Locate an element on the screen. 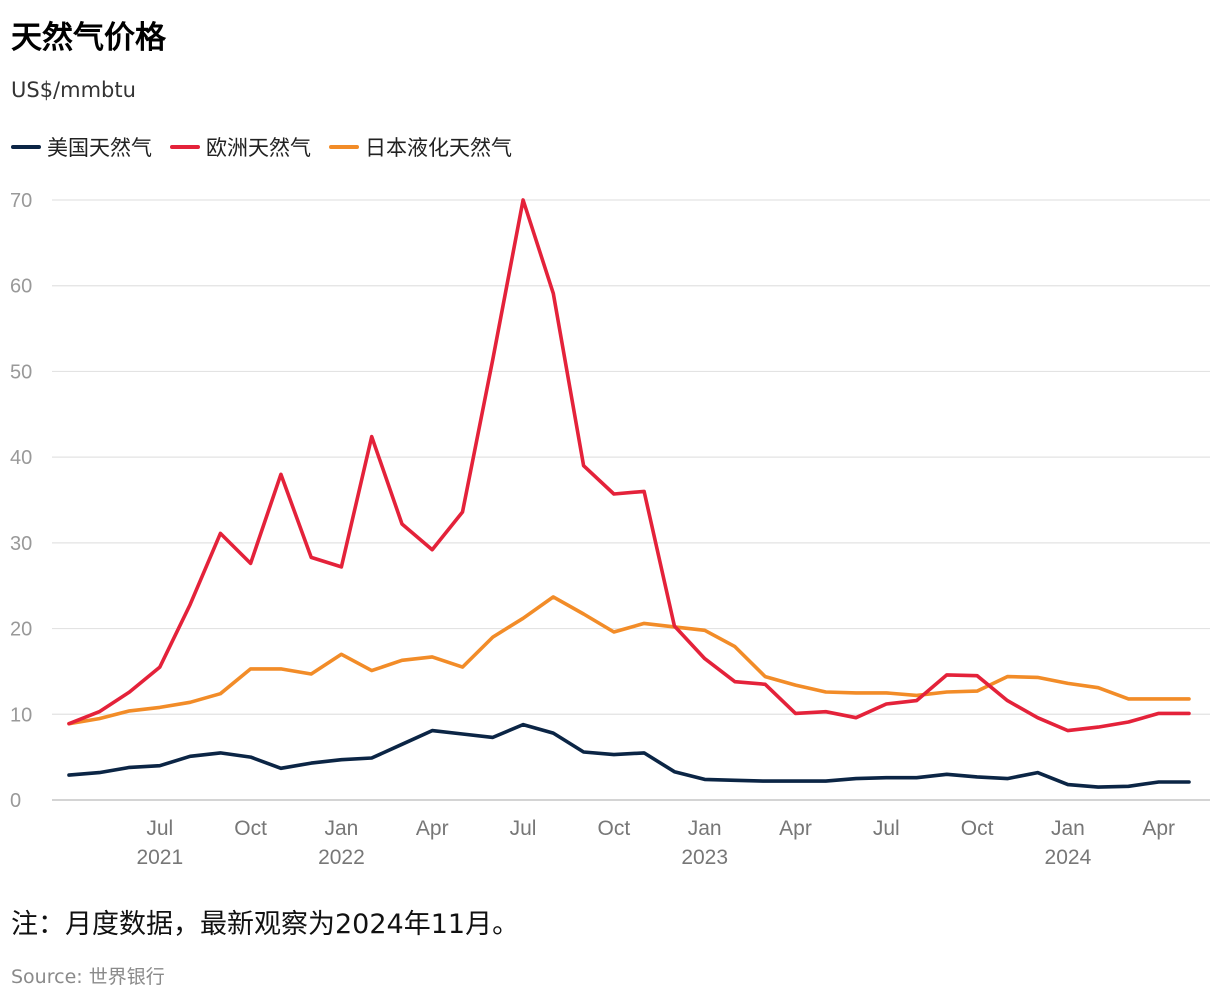 Image resolution: width=1220 pixels, height=1000 pixels. legend-label-europe-gas: 欧洲天然气 is located at coordinates (258, 148).